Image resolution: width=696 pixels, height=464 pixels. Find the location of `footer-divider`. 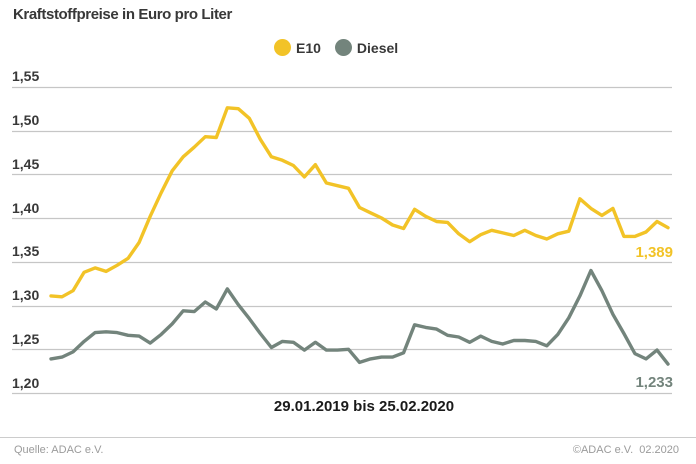

footer-divider is located at coordinates (348, 437).